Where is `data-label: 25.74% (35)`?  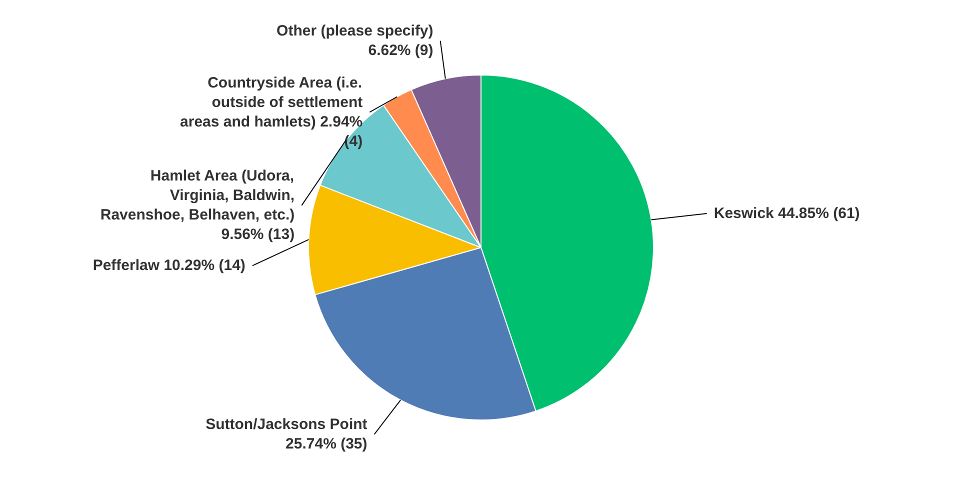 data-label: 25.74% (35) is located at coordinates (327, 444).